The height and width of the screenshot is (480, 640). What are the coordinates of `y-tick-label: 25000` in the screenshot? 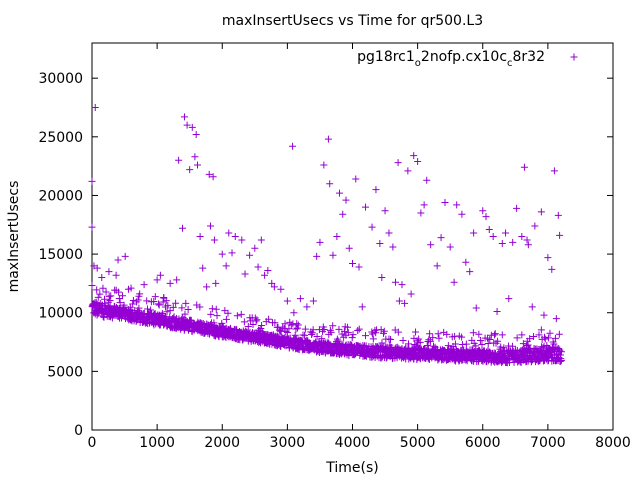 It's located at (60, 138).